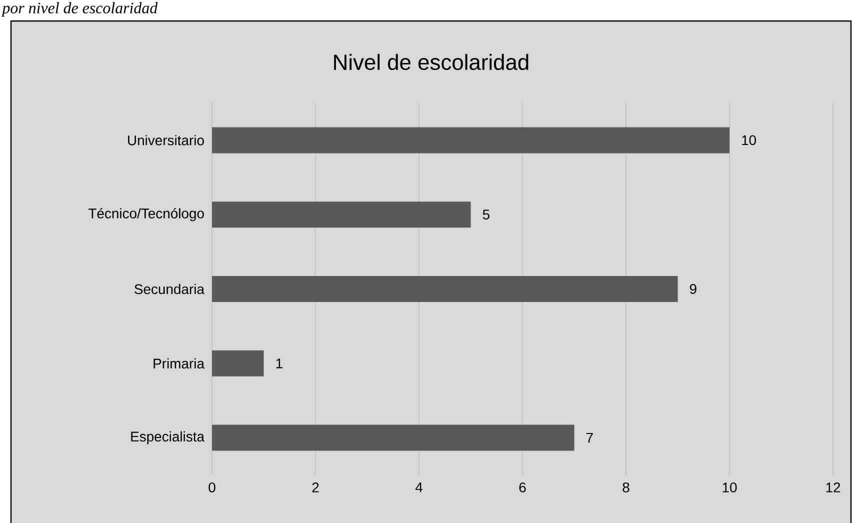 This screenshot has height=523, width=860. Describe the element at coordinates (589, 437) in the screenshot. I see `data-label: 7` at that location.